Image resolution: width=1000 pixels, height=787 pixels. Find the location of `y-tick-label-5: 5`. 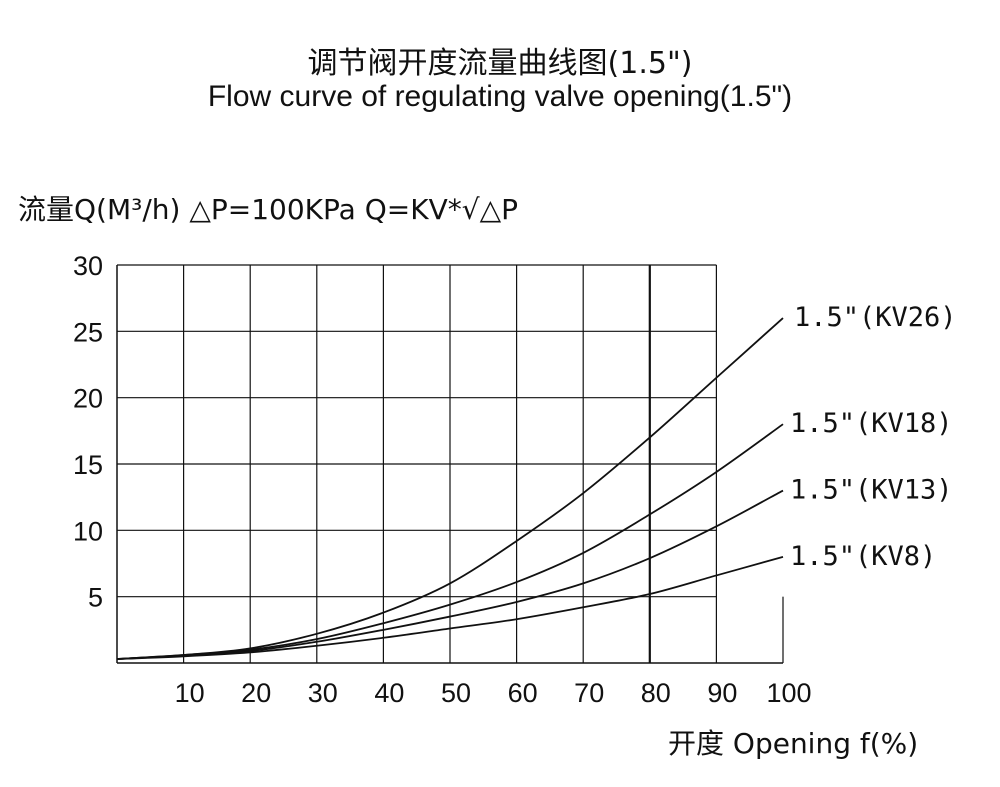

y-tick-label-5: 5 is located at coordinates (95, 598).